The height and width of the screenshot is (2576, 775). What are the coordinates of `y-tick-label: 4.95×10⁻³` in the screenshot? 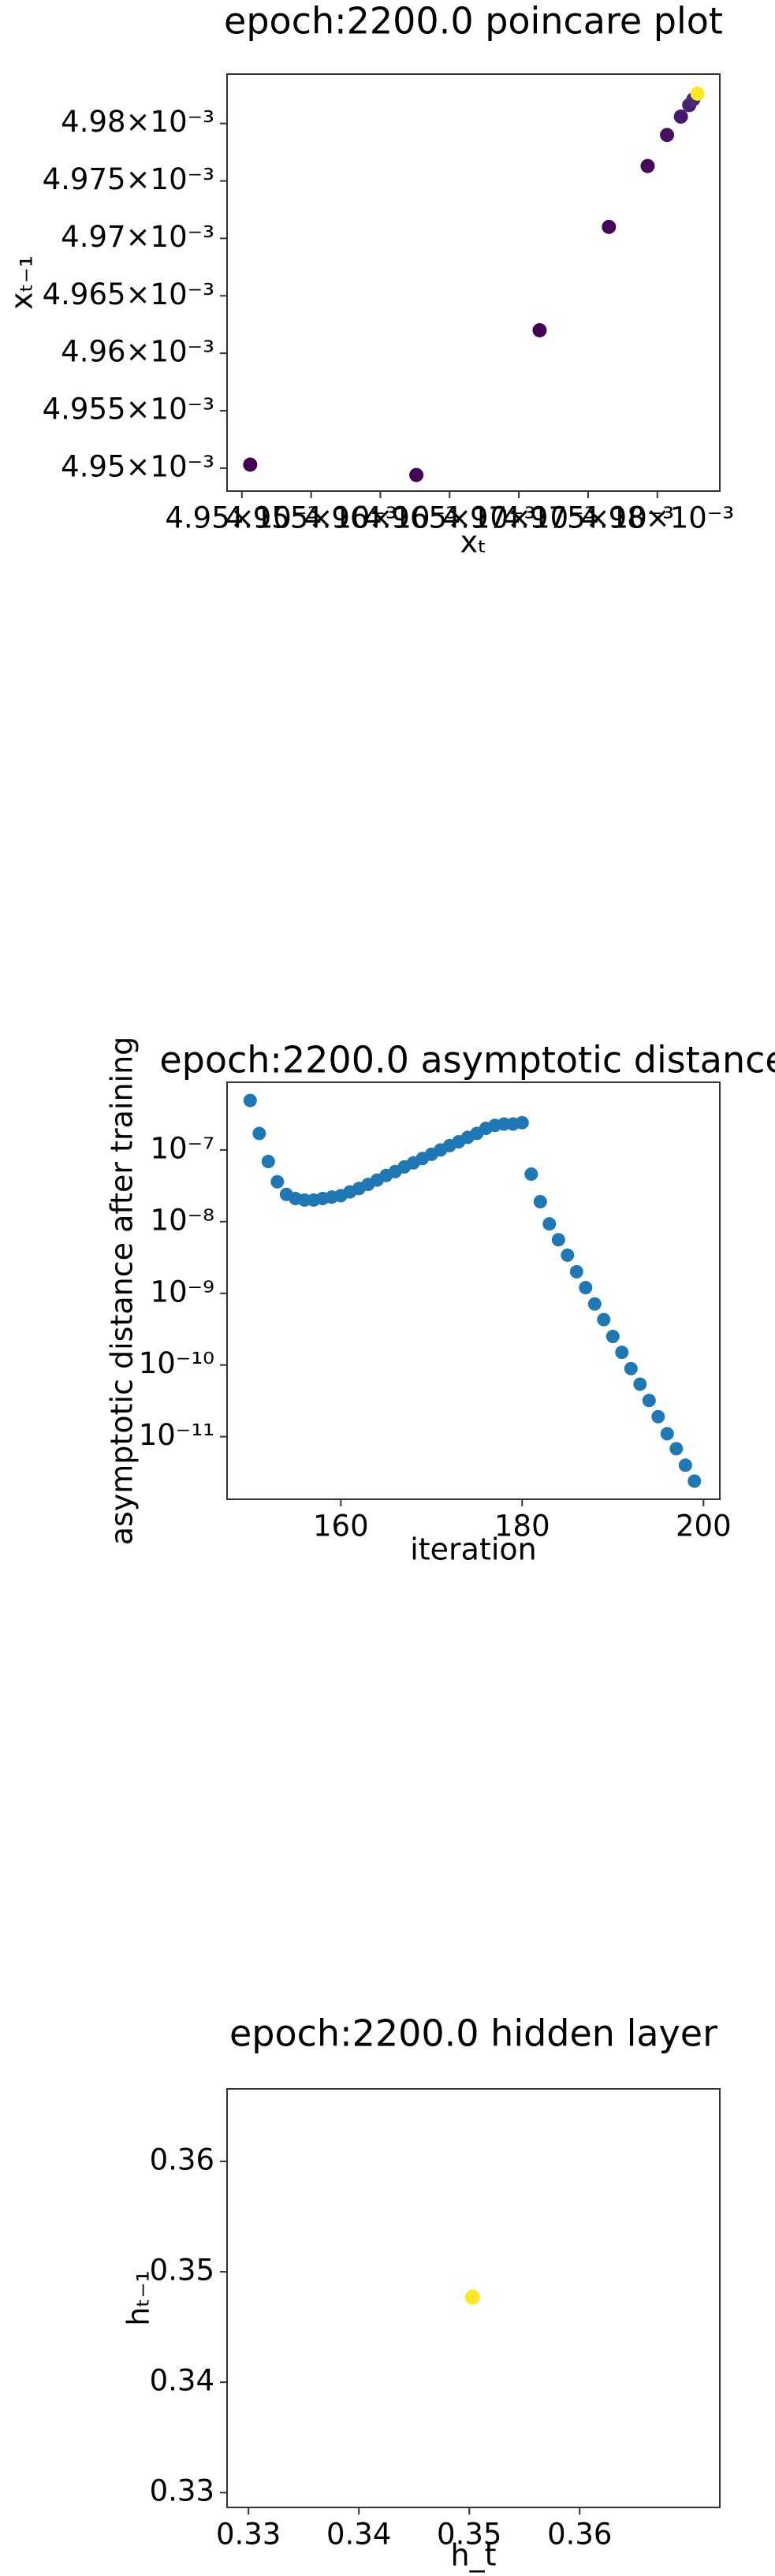 It's located at (137, 466).